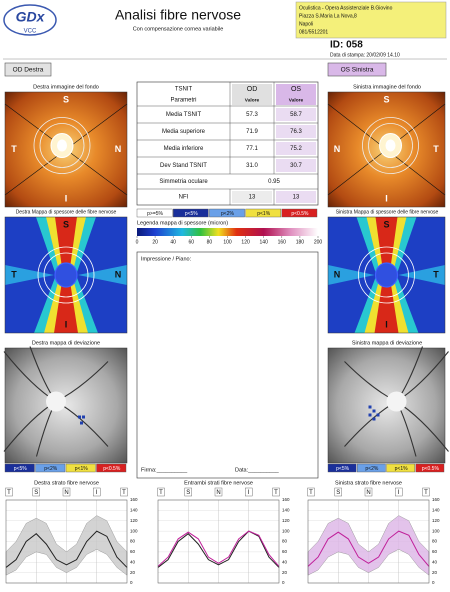 This screenshot has width=450, height=592. What do you see at coordinates (252, 132) in the screenshot?
I see `table-cell: 71.9` at bounding box center [252, 132].